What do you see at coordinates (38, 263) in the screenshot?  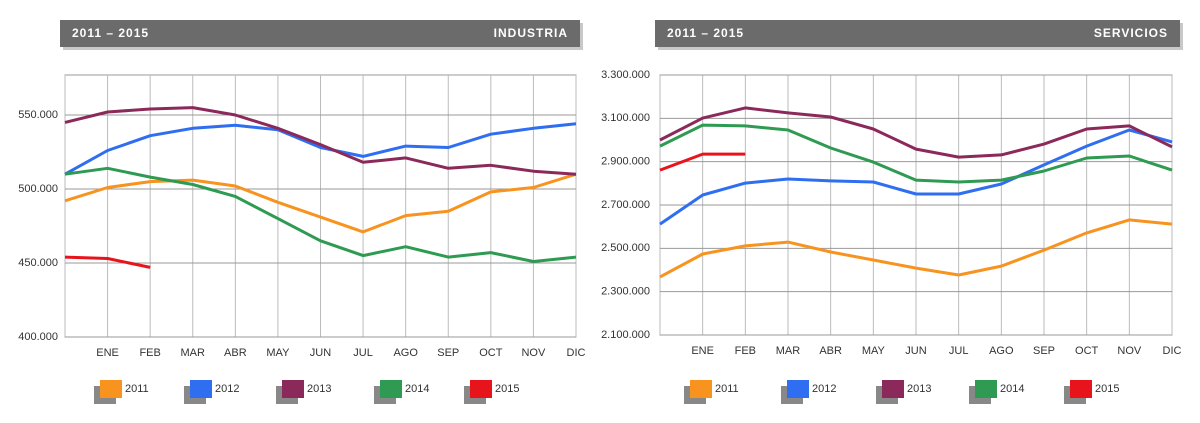 I see `y-tick-label: 450.000` at bounding box center [38, 263].